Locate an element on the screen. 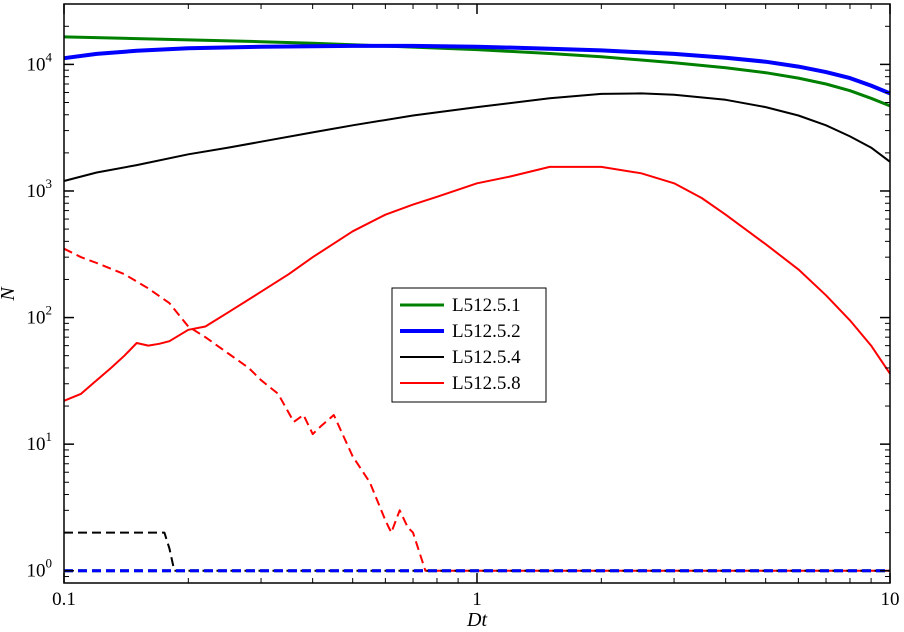  x-axis-label: Dt is located at coordinates (476, 620).